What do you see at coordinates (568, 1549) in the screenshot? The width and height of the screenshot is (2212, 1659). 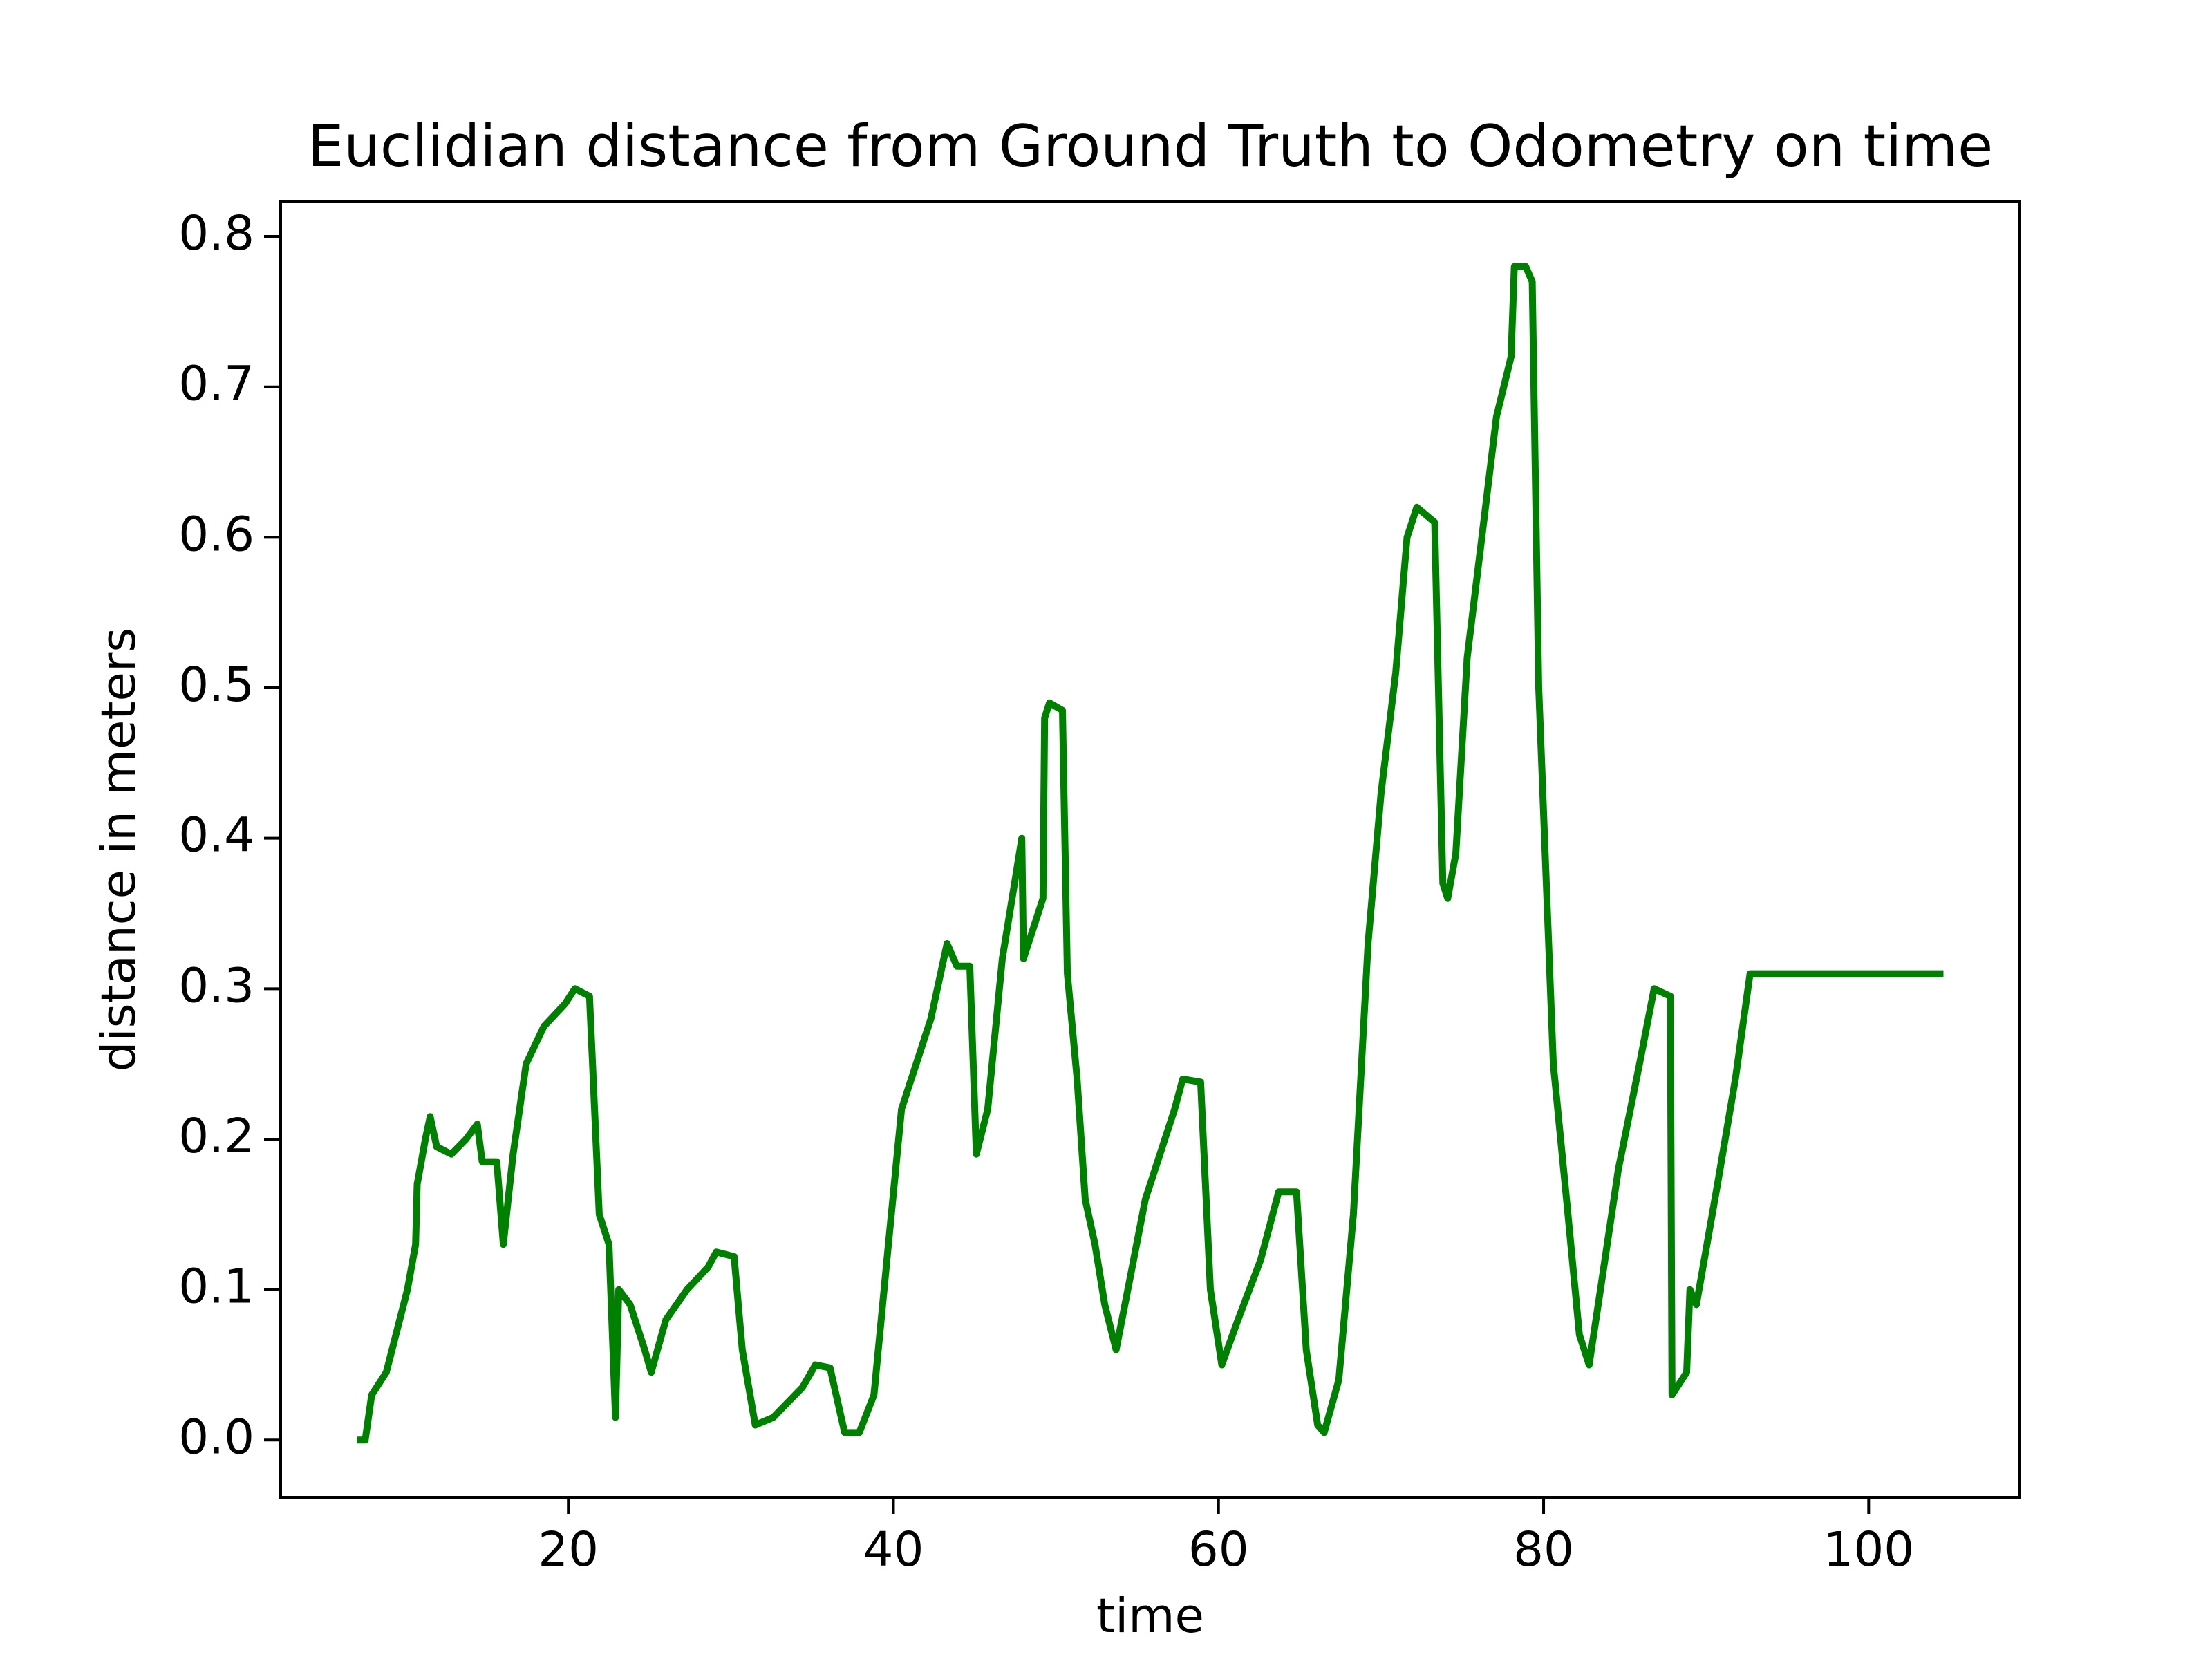 I see `x-tick-label: 20` at bounding box center [568, 1549].